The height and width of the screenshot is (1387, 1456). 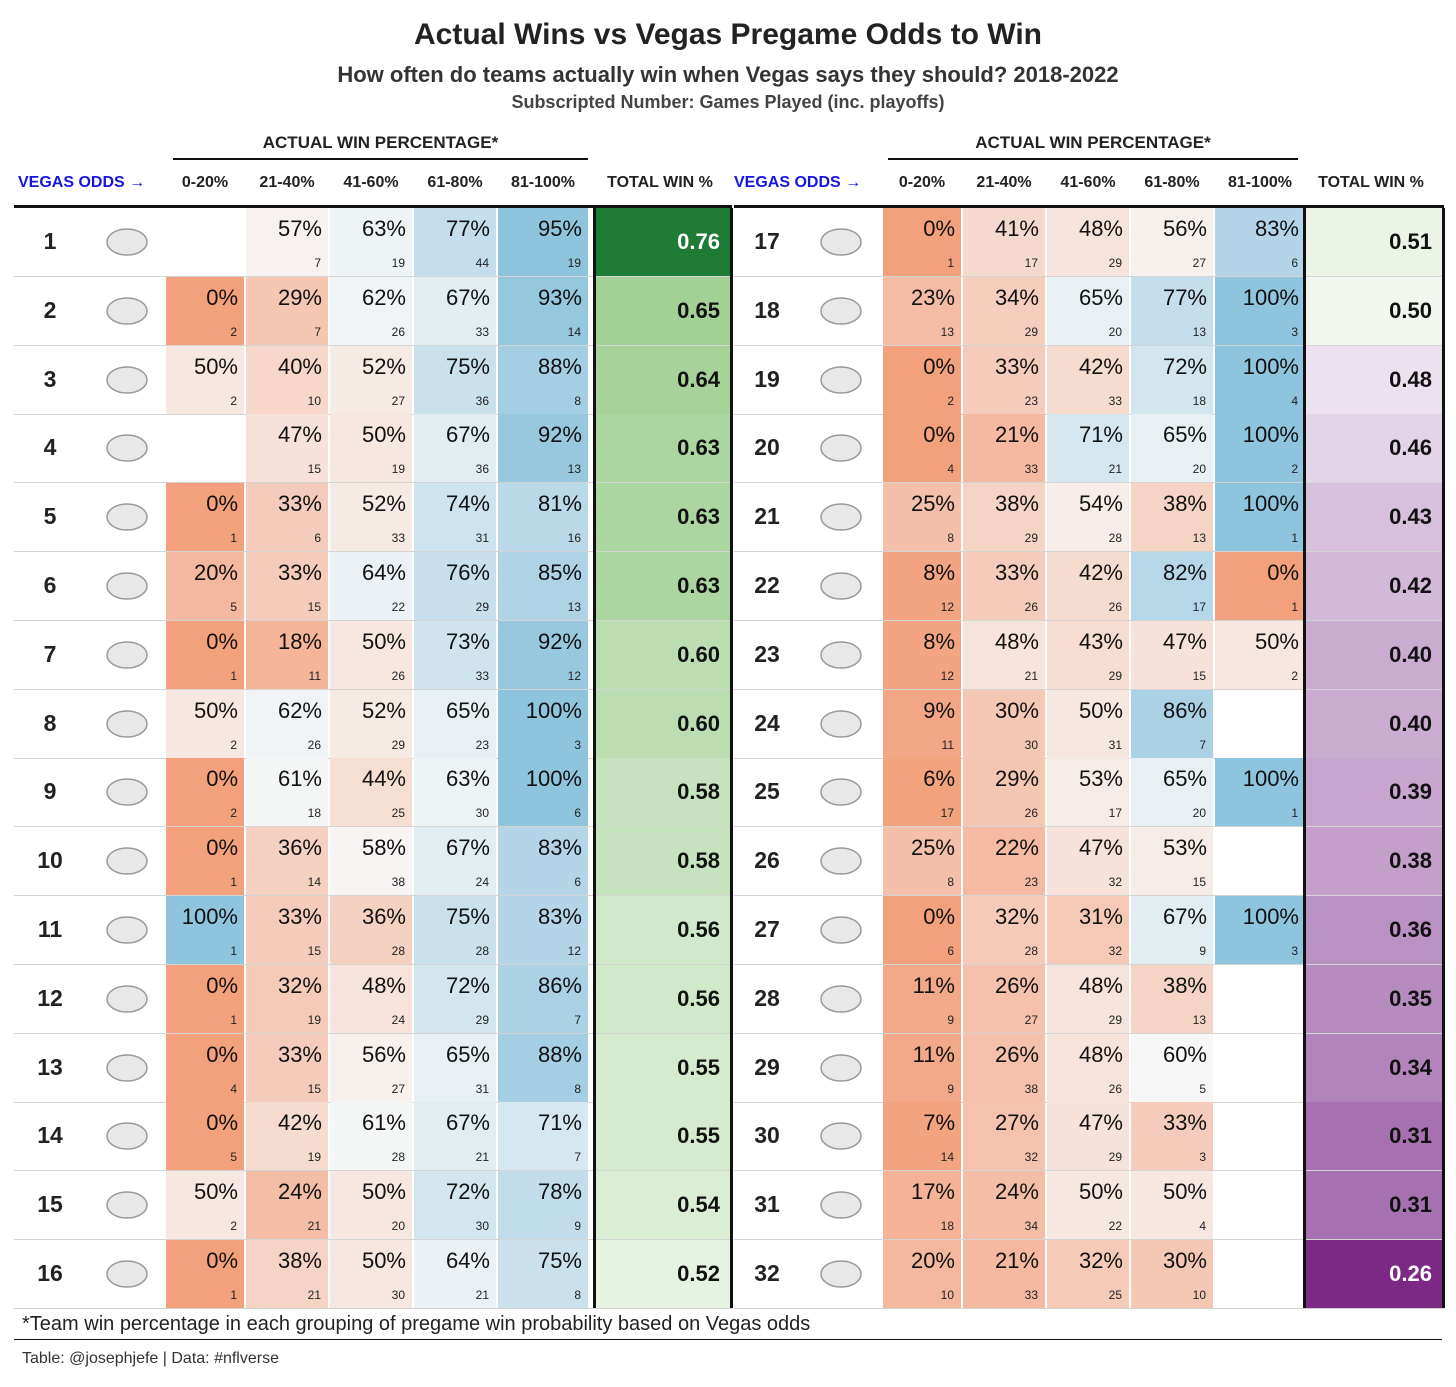 What do you see at coordinates (1004, 242) in the screenshot?
I see `win-pct-cell: 41% 17` at bounding box center [1004, 242].